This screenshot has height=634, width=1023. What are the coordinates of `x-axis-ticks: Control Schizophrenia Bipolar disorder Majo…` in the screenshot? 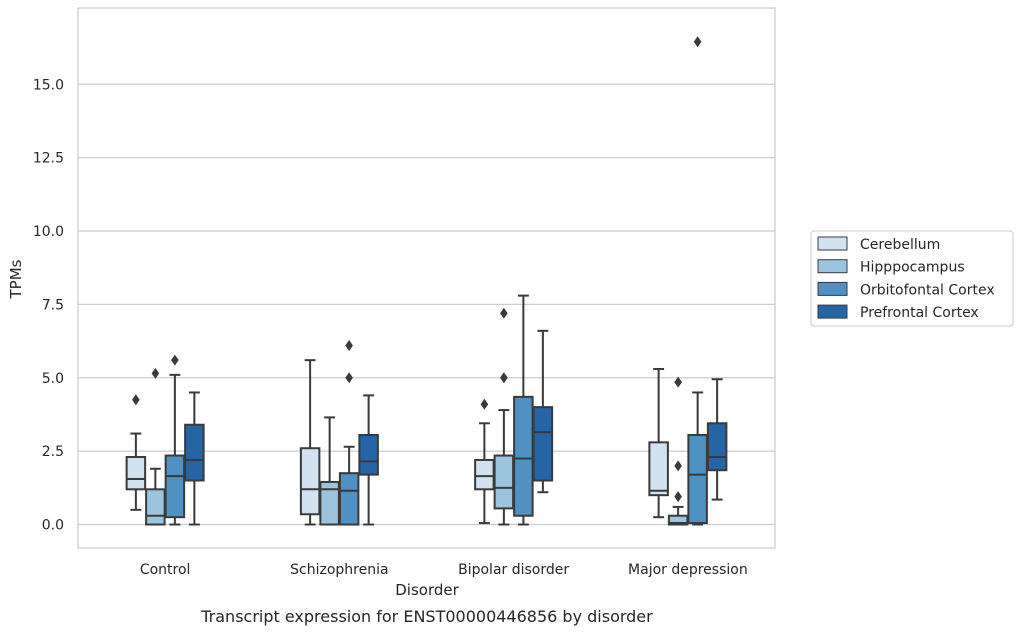 It's located at (444, 570).